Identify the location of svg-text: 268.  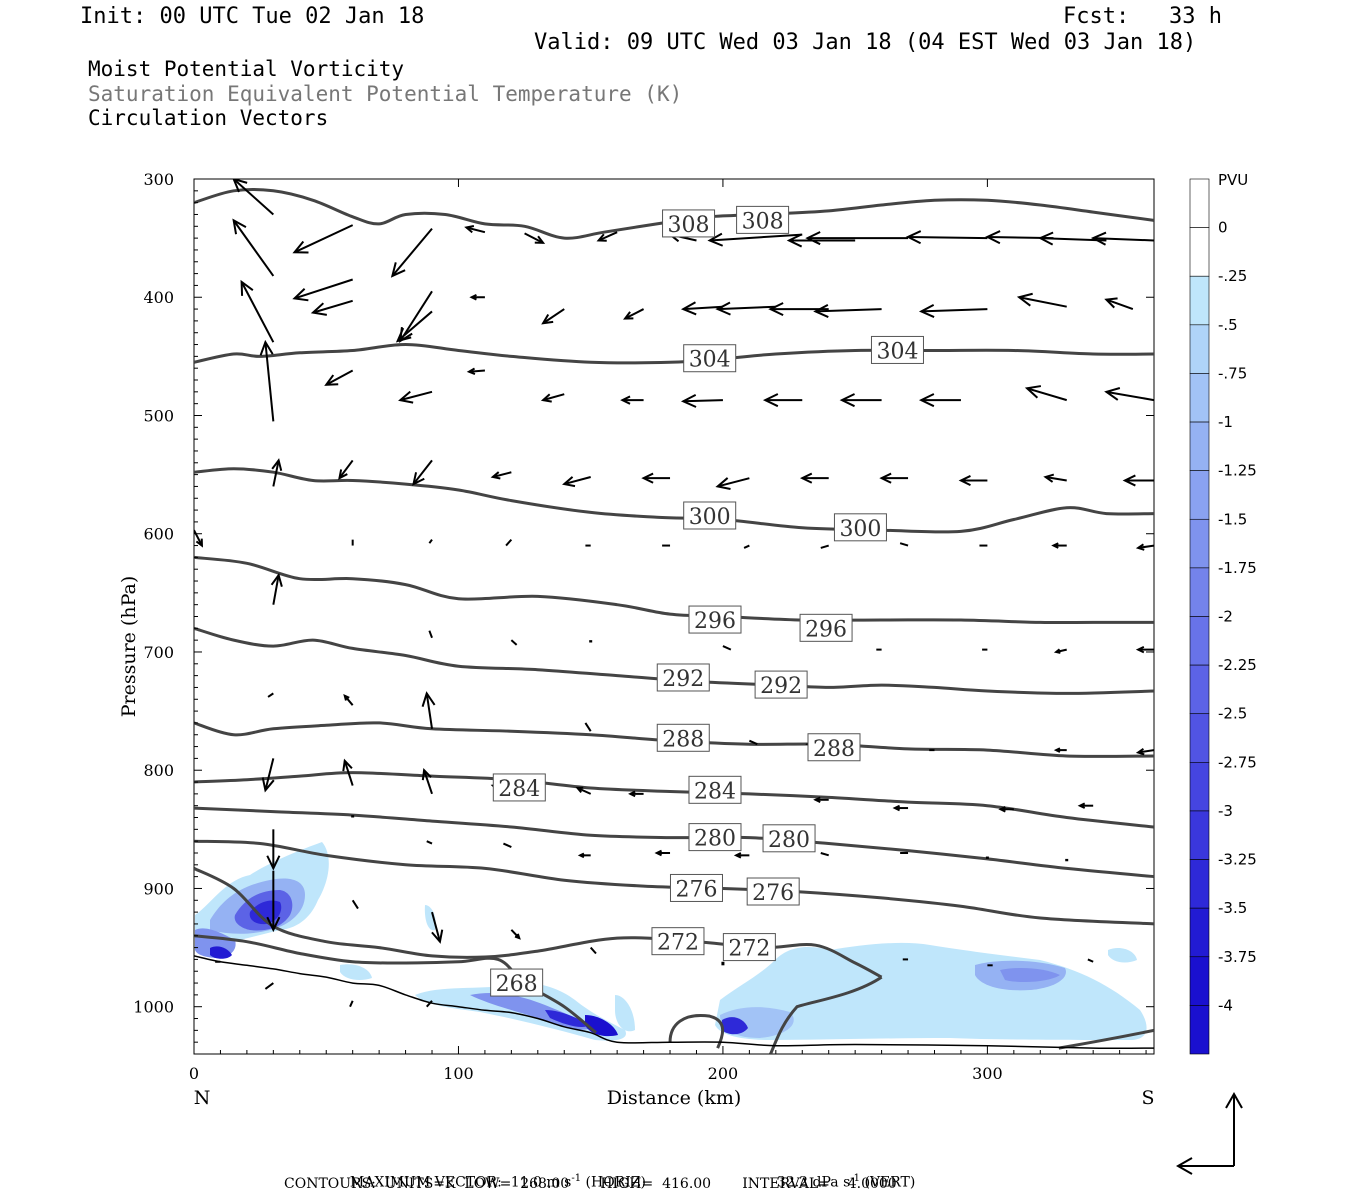
(517, 984).